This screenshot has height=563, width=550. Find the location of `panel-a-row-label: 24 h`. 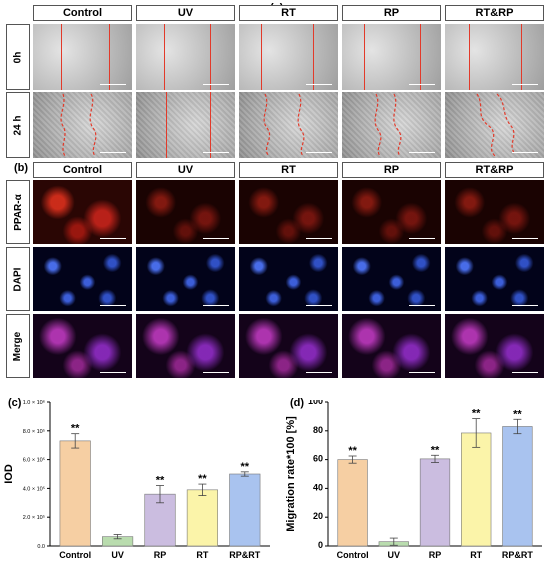

panel-a-row-label: 24 h is located at coordinates (18, 125).